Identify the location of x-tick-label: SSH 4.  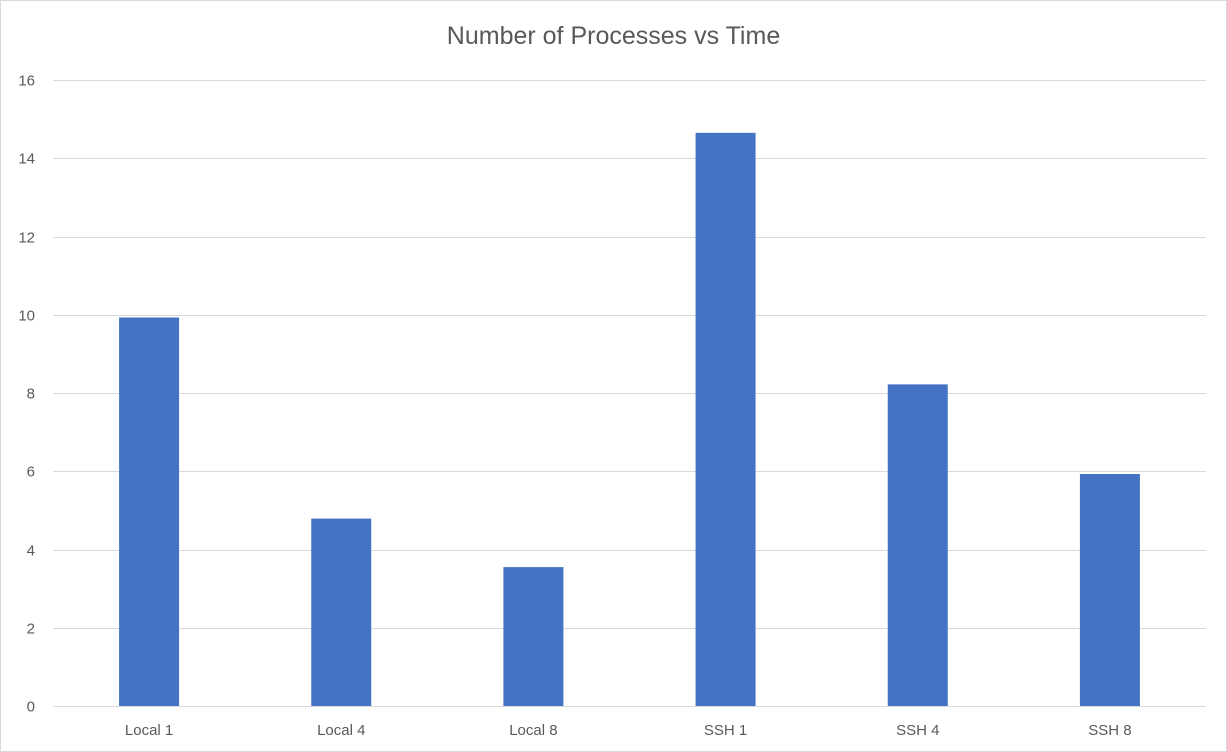
(917, 730).